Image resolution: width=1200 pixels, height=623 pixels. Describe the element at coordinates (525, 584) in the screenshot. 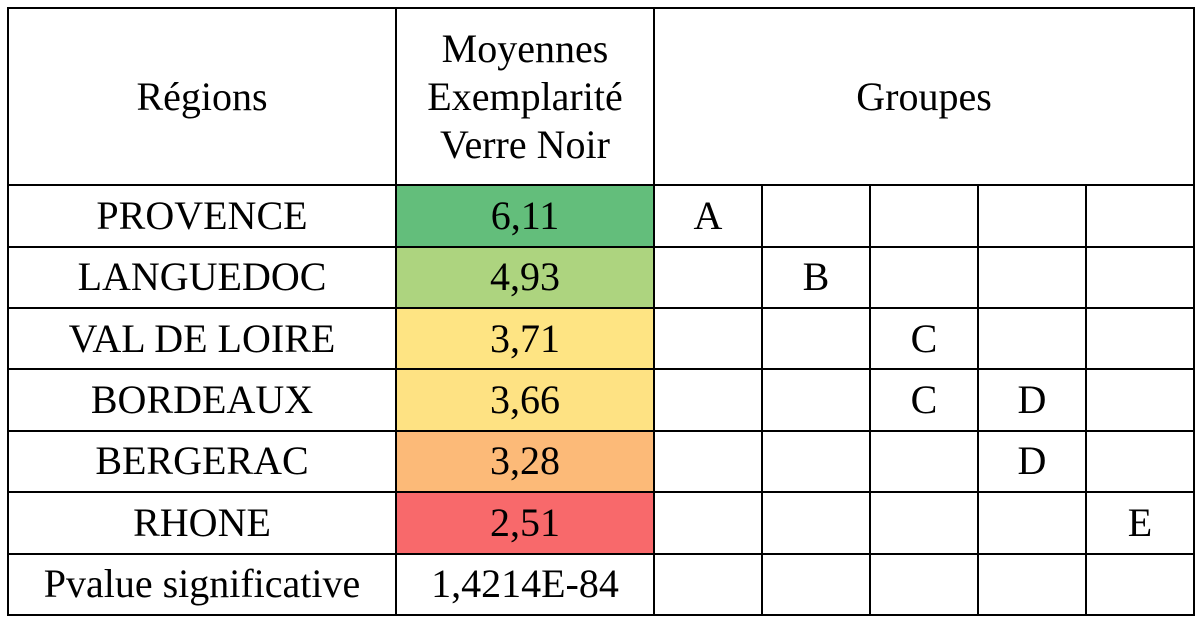

I see `pvalue-value: 1,4214E-84` at that location.